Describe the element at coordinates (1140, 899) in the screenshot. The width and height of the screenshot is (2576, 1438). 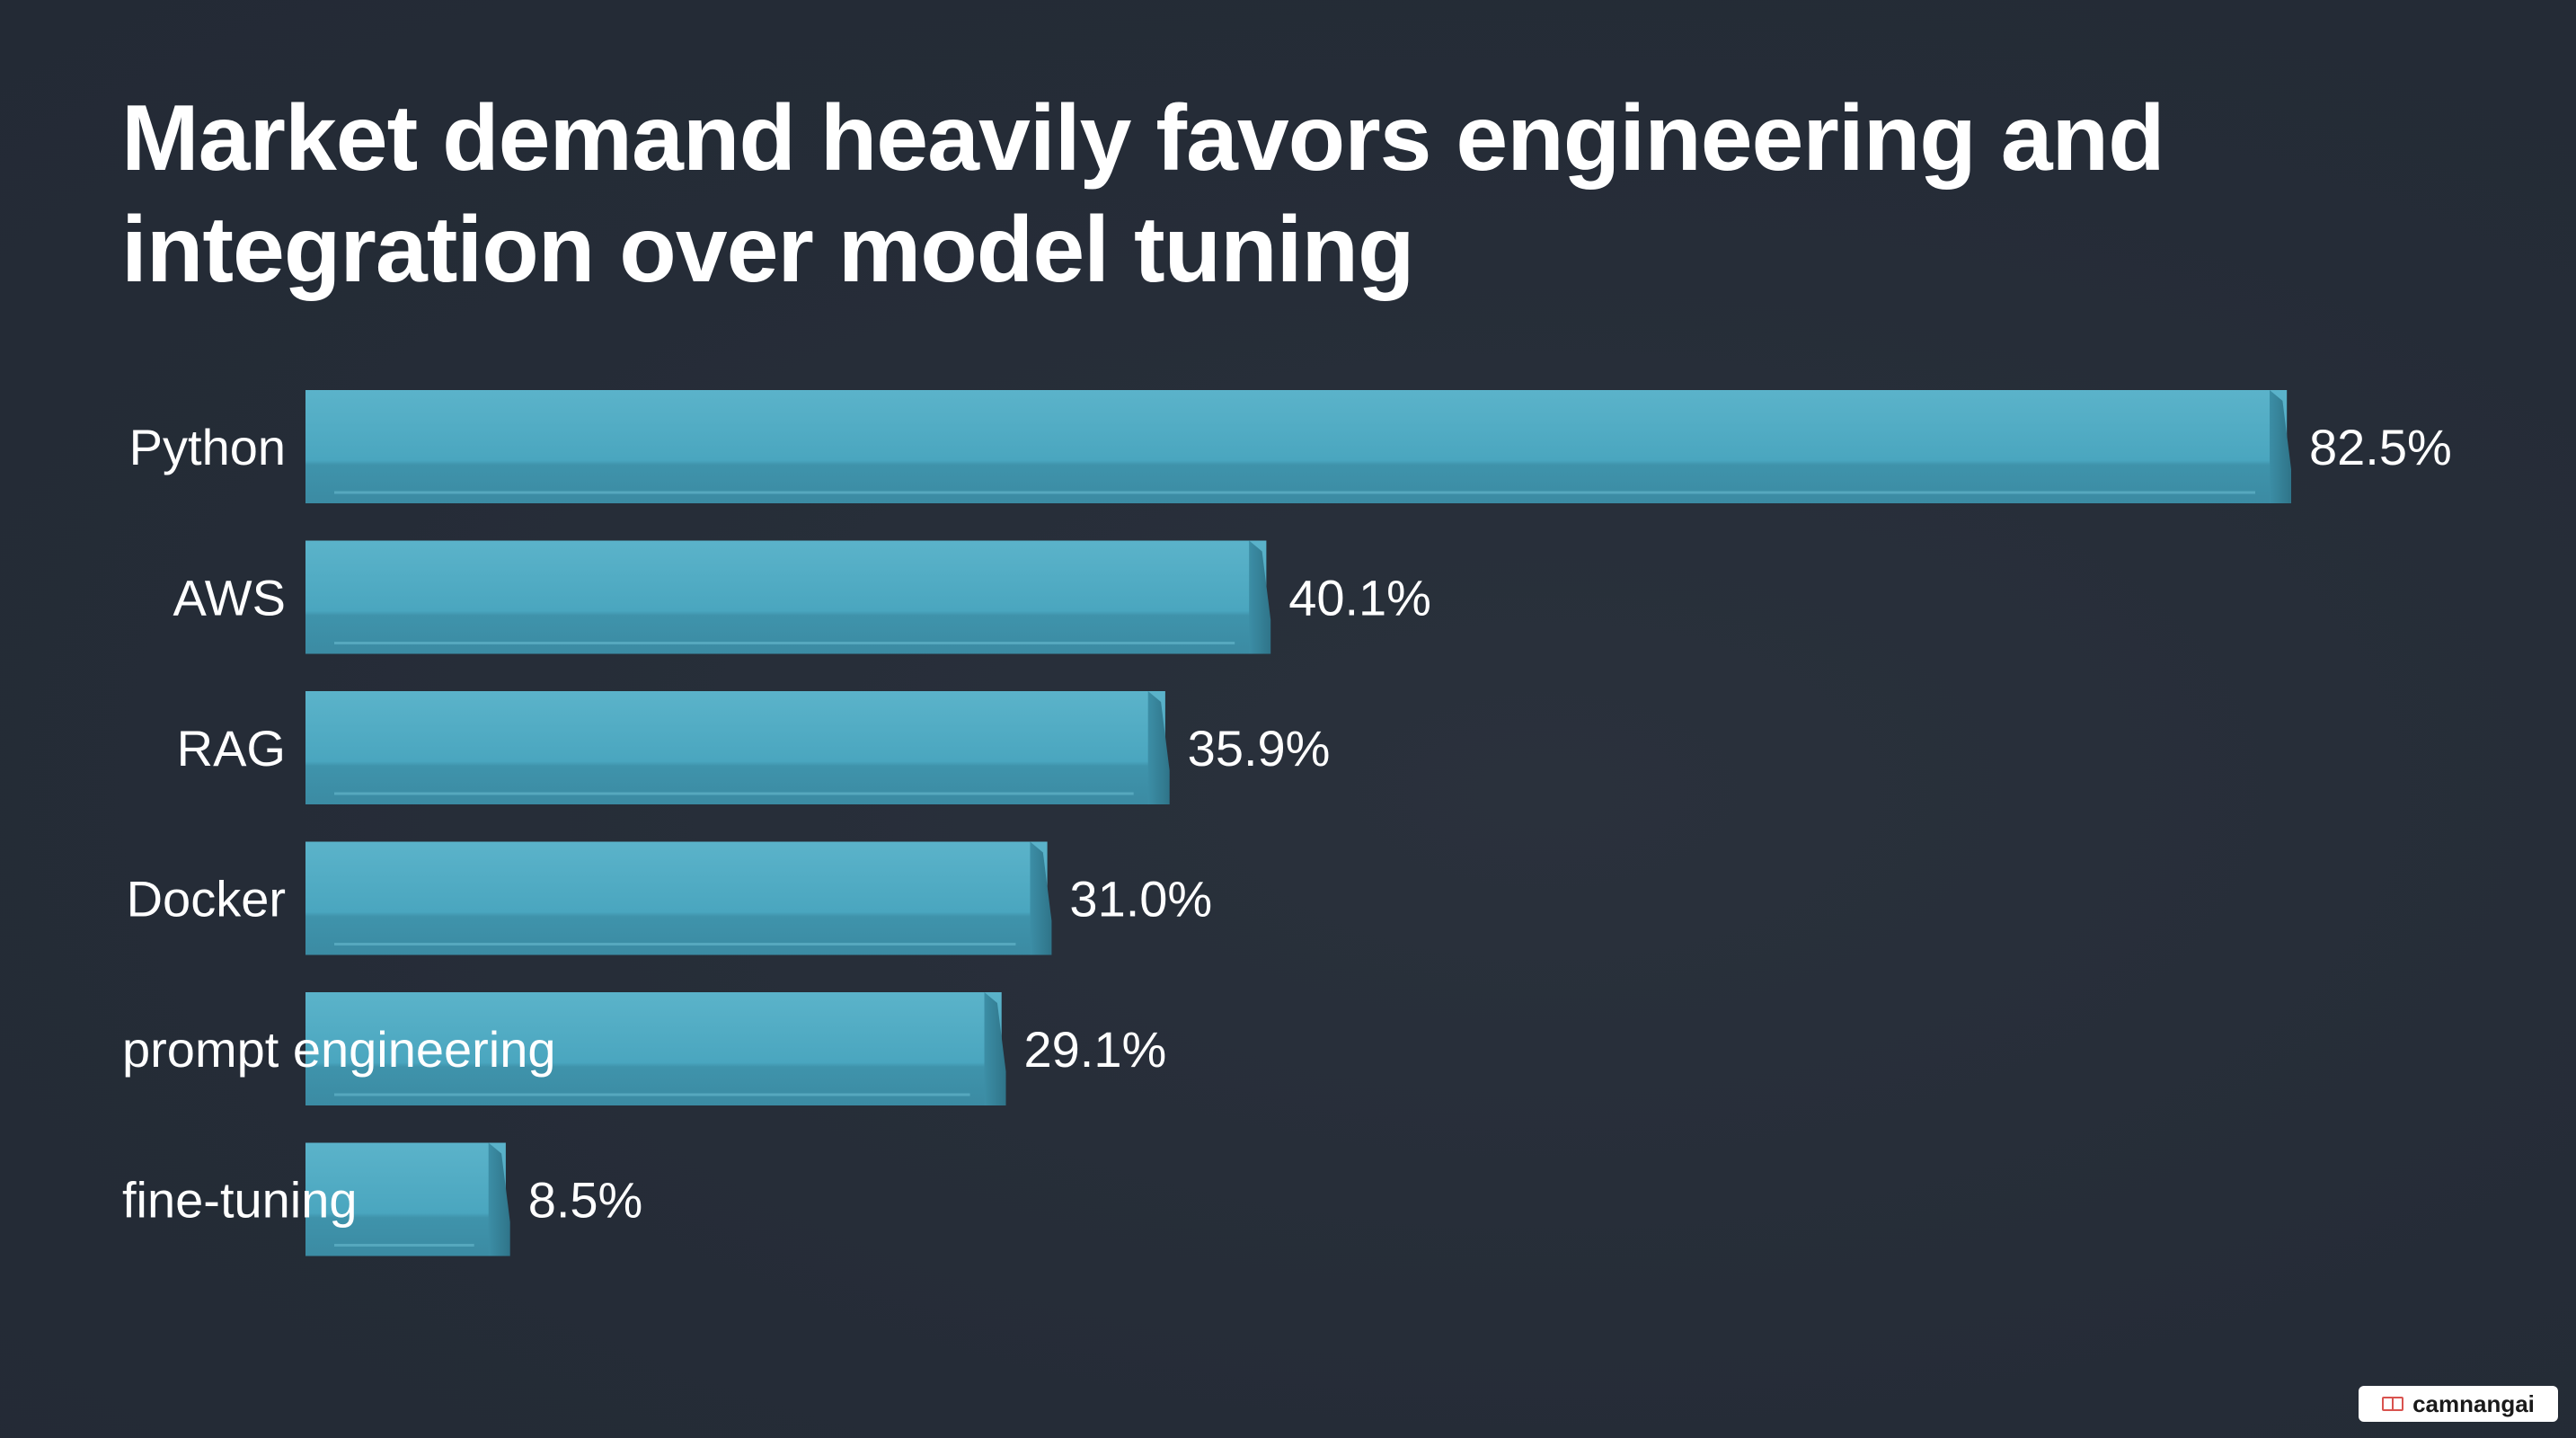
I see `value-label-docker: 31.0%` at that location.